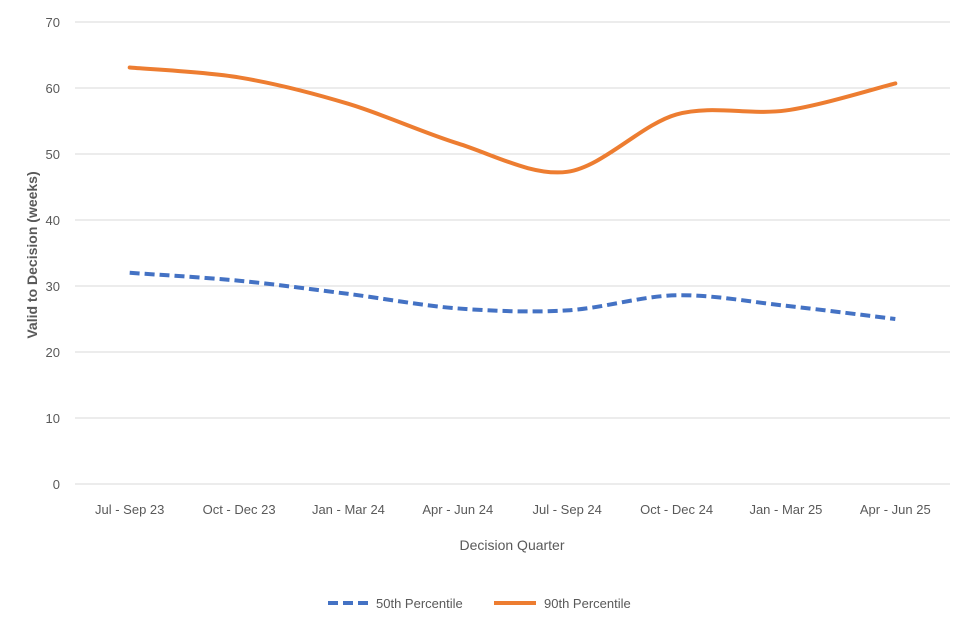  What do you see at coordinates (53, 286) in the screenshot?
I see `y-tick-label: 30` at bounding box center [53, 286].